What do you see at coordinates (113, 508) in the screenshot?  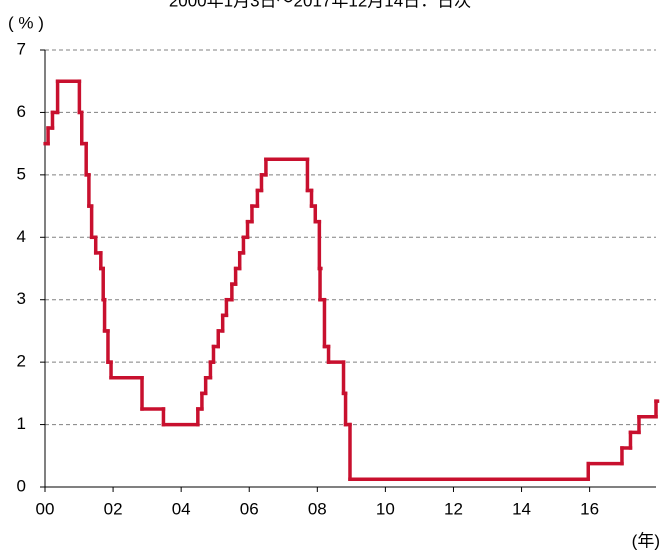 I see `x-tick-label: 02` at bounding box center [113, 508].